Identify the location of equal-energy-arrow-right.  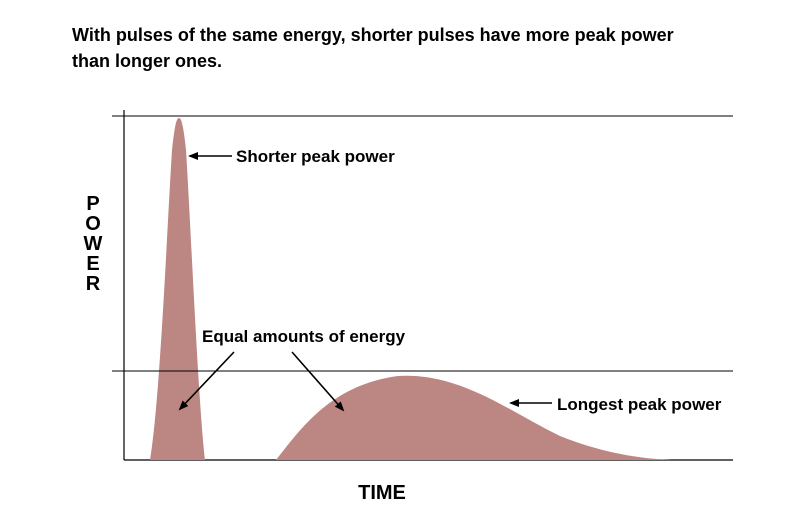
(318, 381).